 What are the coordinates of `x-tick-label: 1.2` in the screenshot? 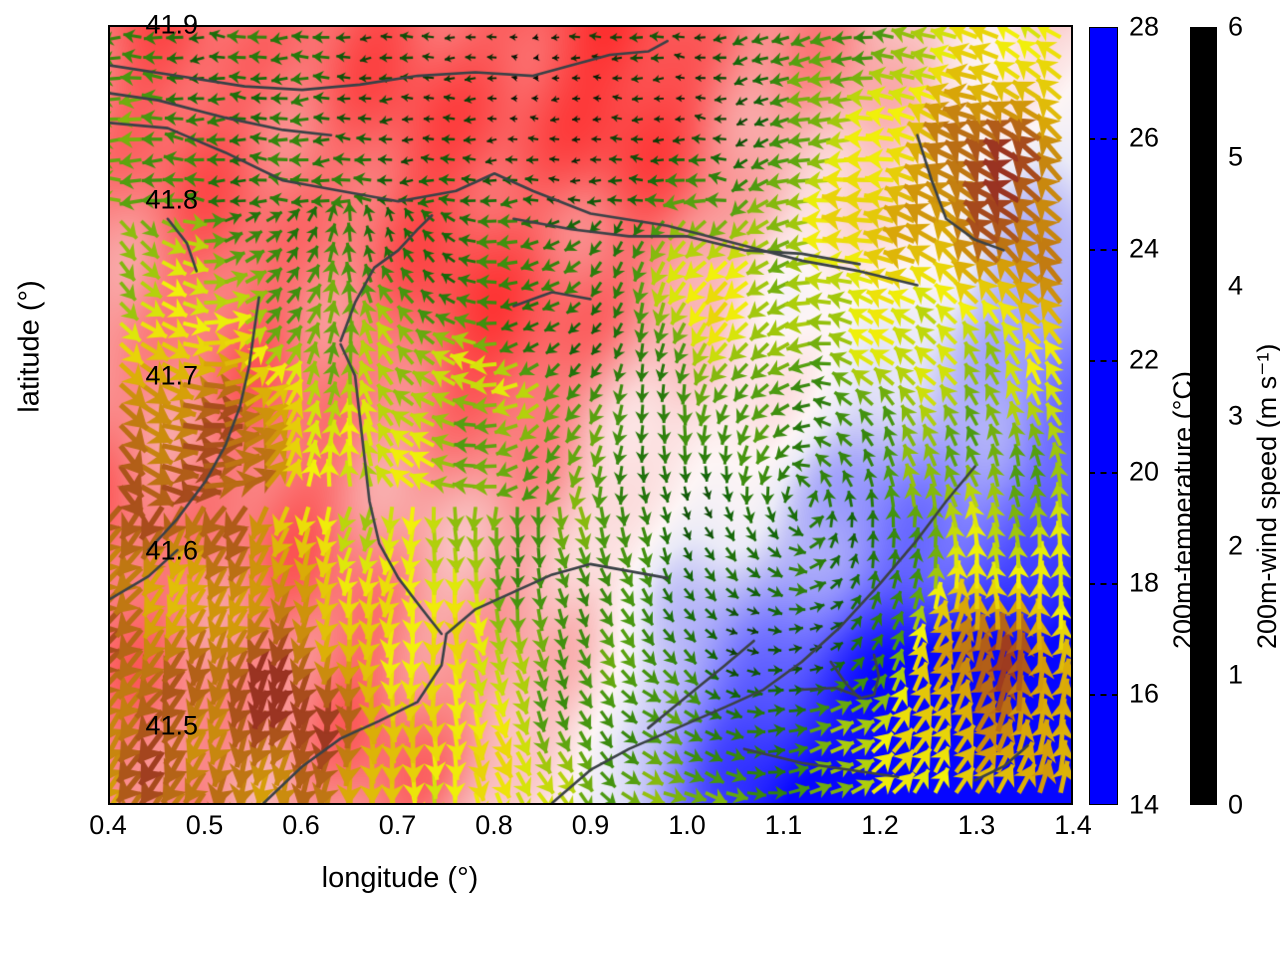 It's located at (880, 825).